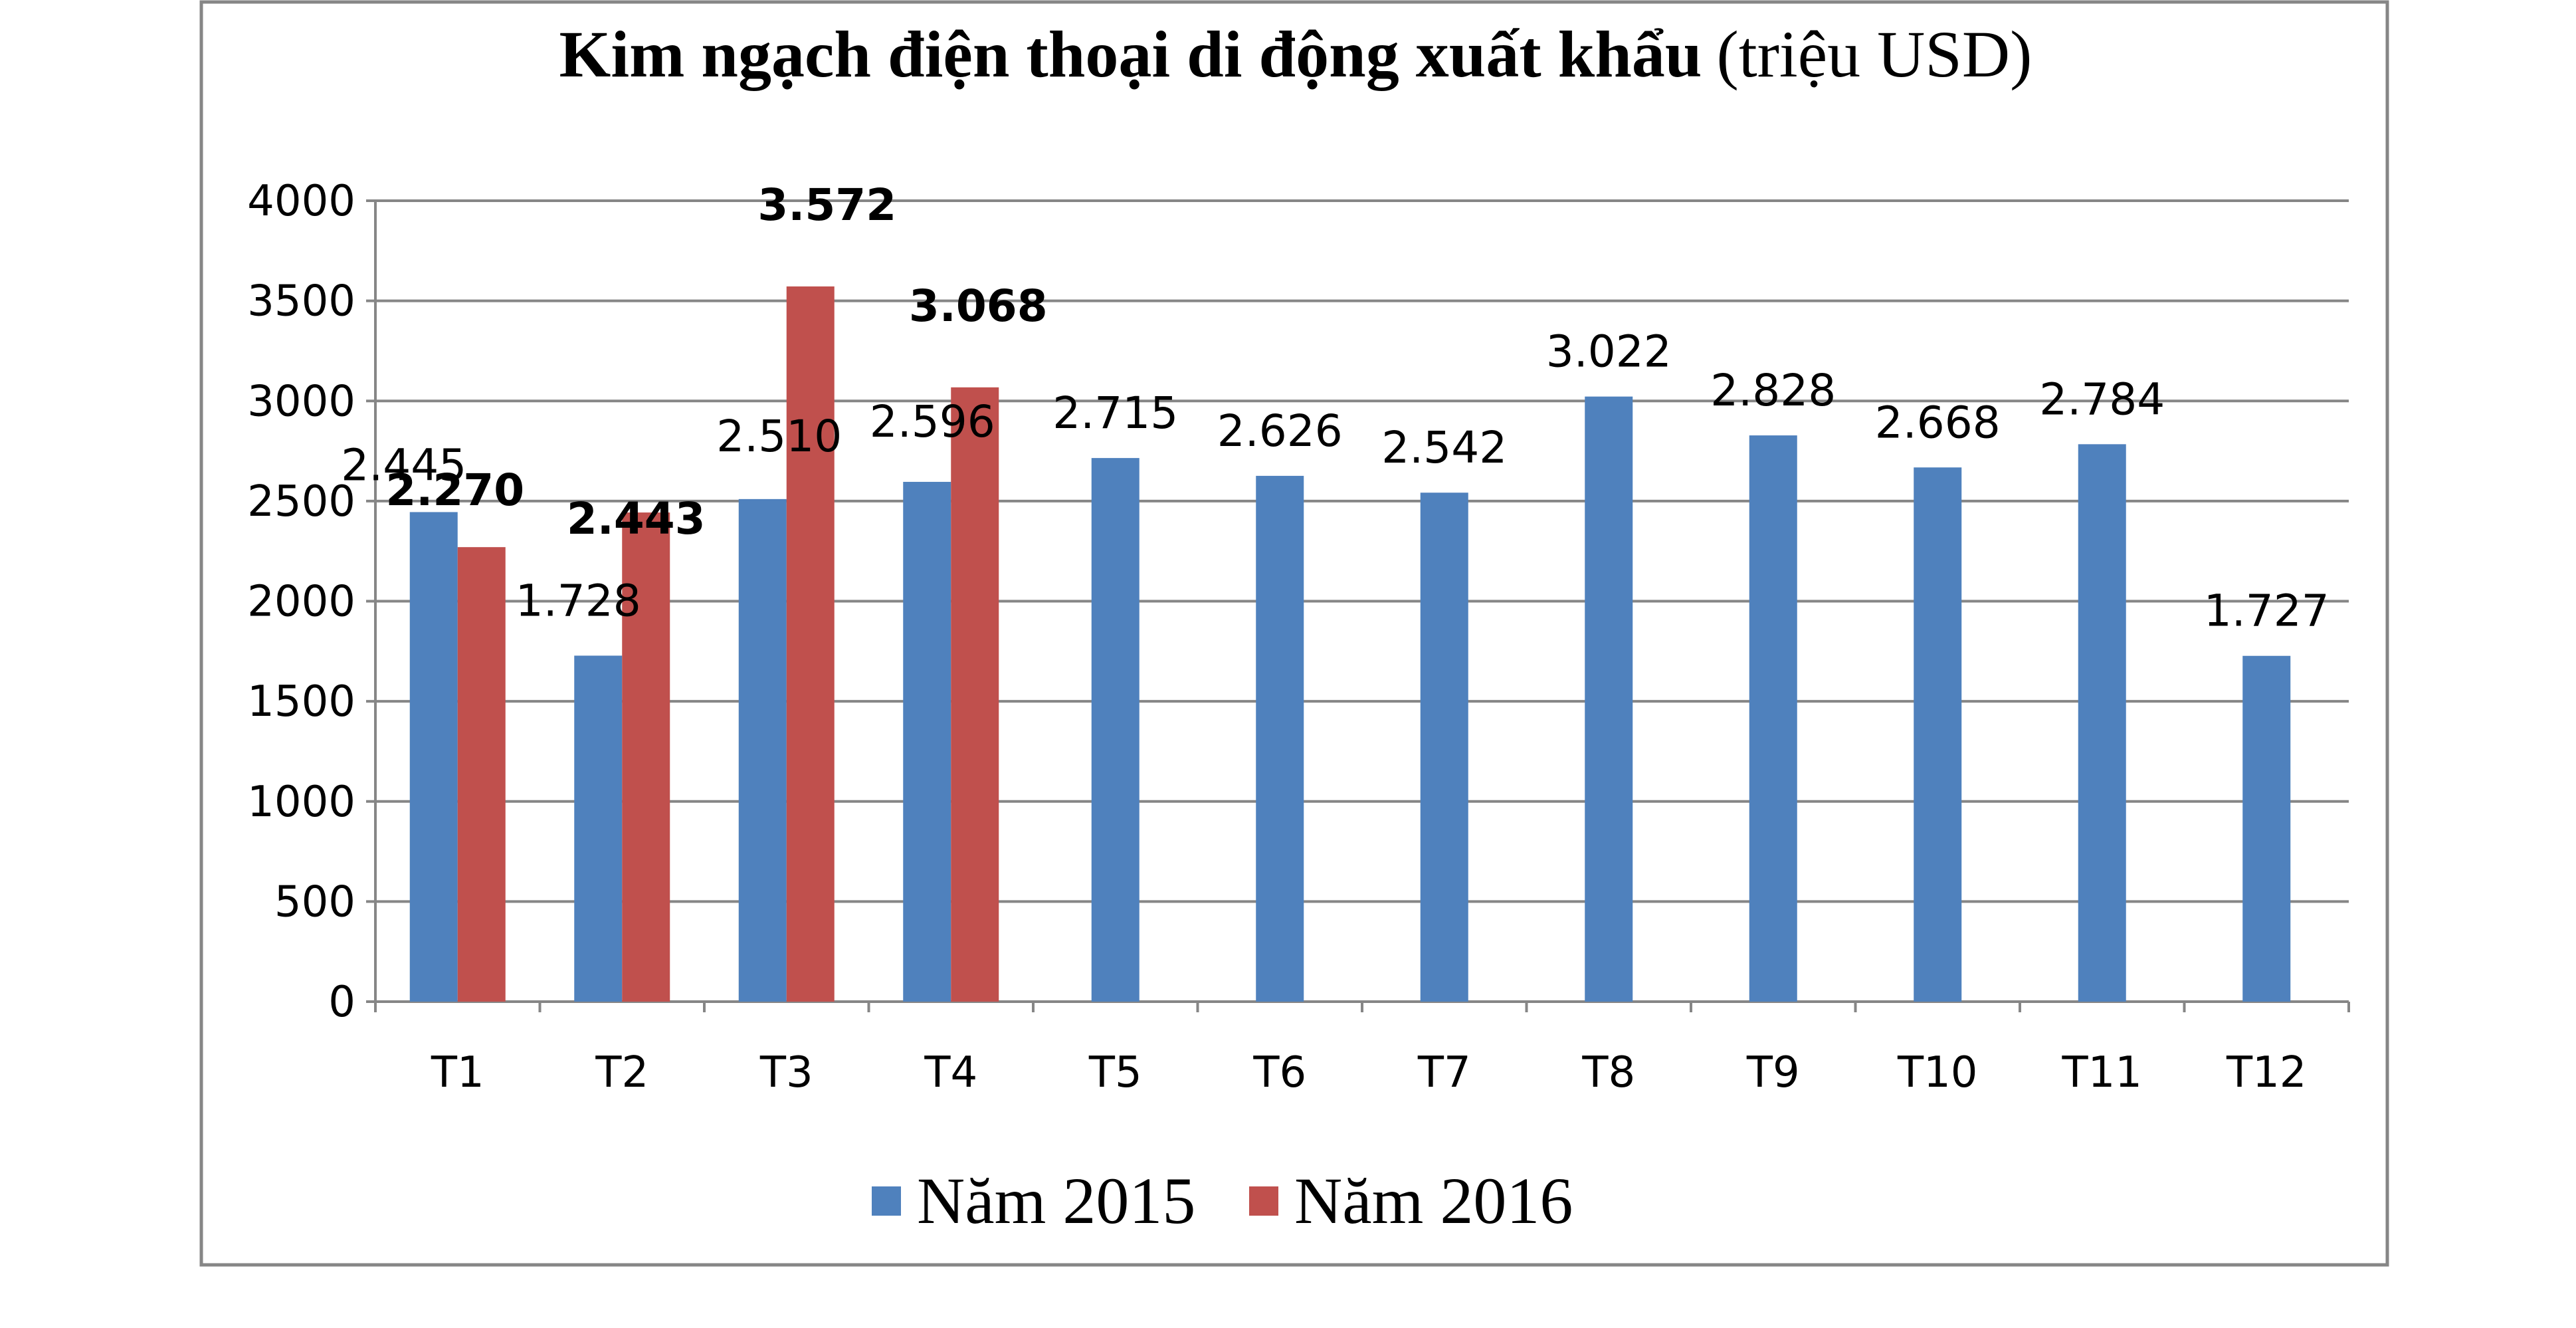  I want to click on x-tick-label-T11: T11, so click(2101, 1072).